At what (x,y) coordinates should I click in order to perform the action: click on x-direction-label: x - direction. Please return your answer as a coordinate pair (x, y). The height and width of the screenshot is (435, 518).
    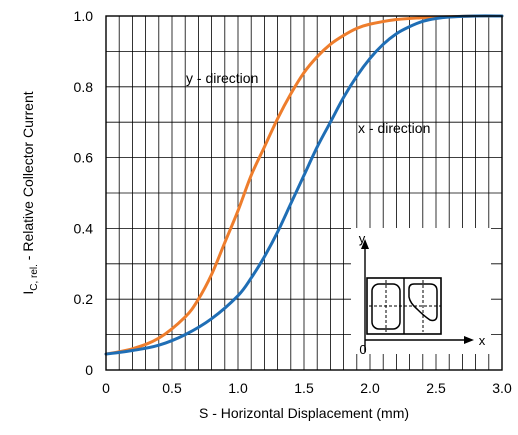
    Looking at the image, I should click on (394, 128).